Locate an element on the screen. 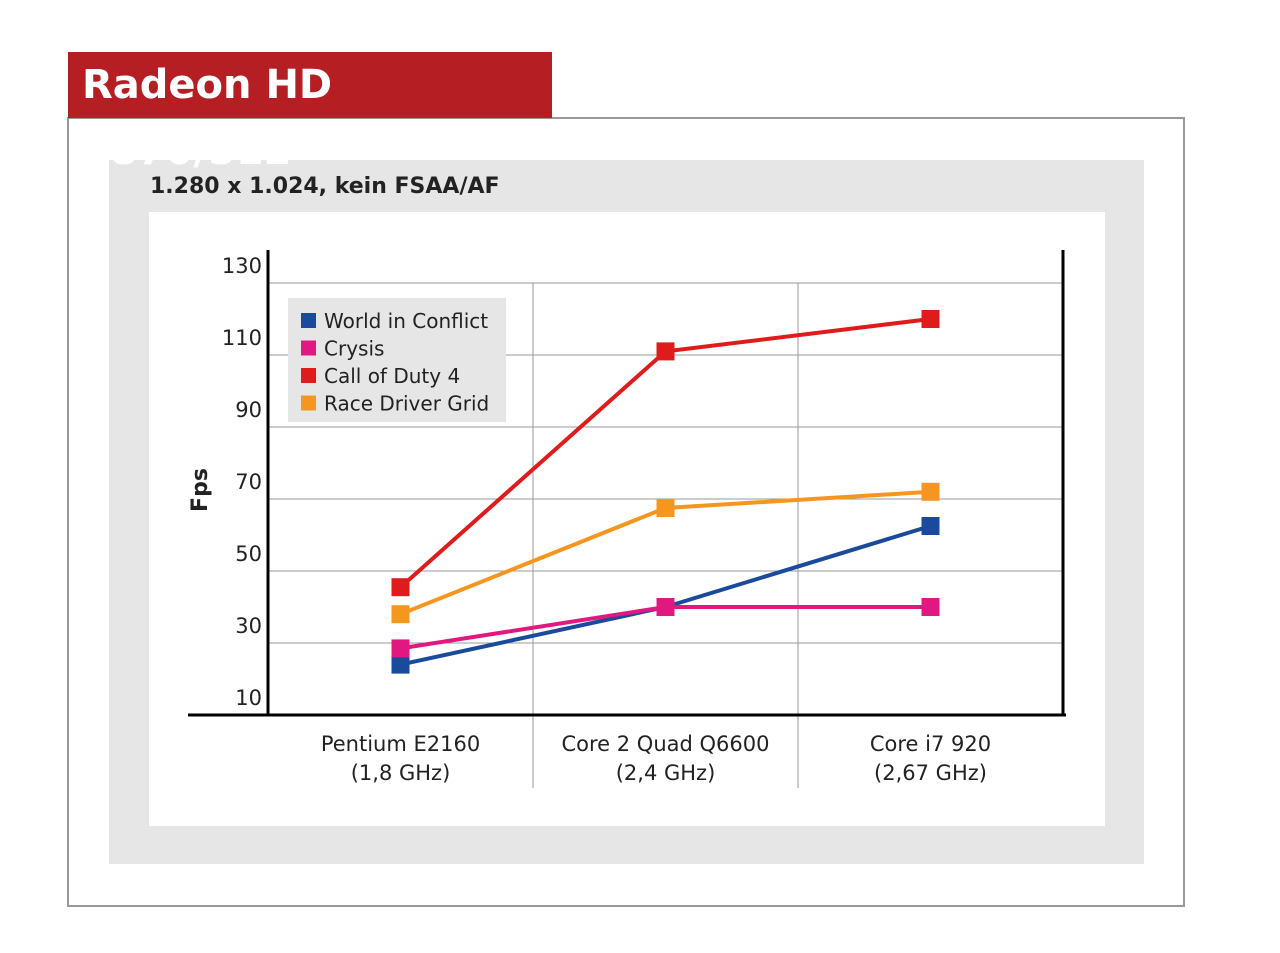 This screenshot has width=1280, height=953. subtitle: 1.280 x 1.024, kein FSAA/AF is located at coordinates (325, 186).